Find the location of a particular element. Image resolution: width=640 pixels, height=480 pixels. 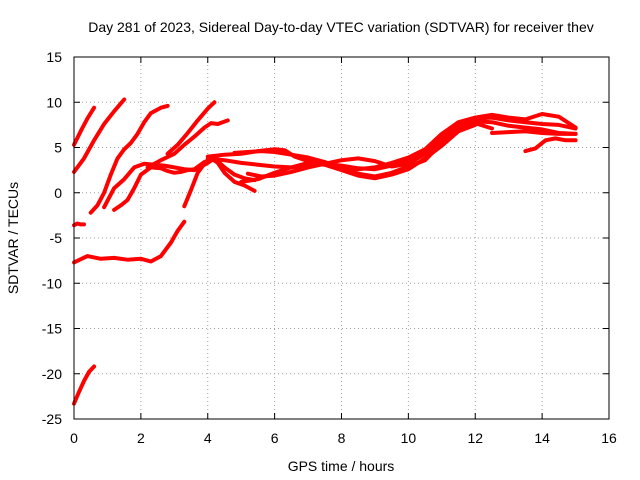

series-line-s5 is located at coordinates (129, 242).